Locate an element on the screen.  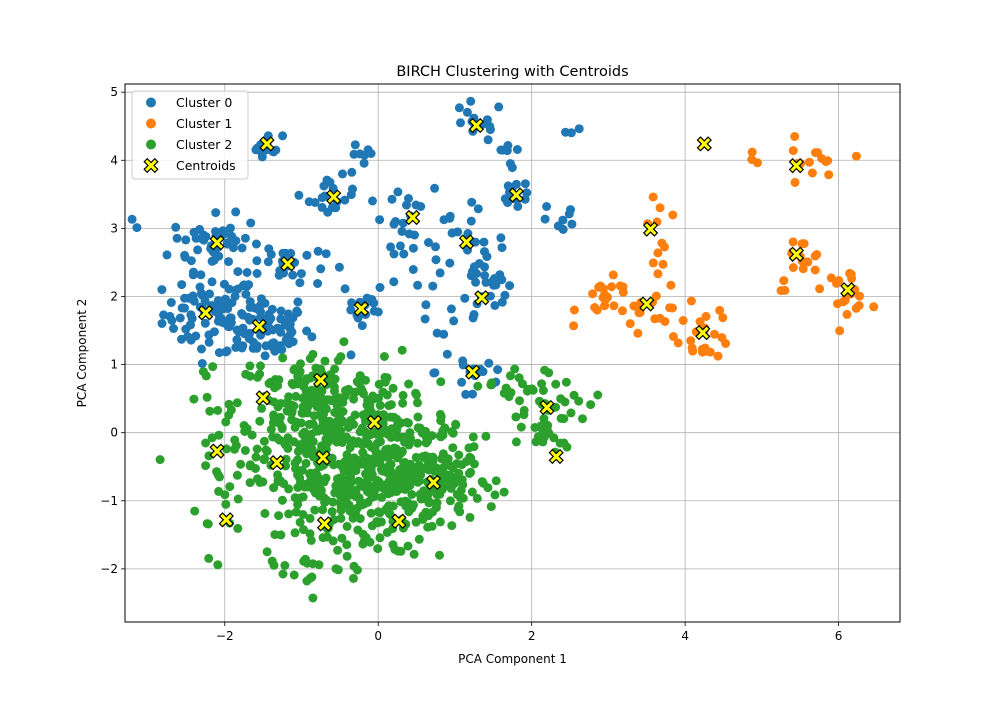
x-tick-label: 2 is located at coordinates (532, 636).